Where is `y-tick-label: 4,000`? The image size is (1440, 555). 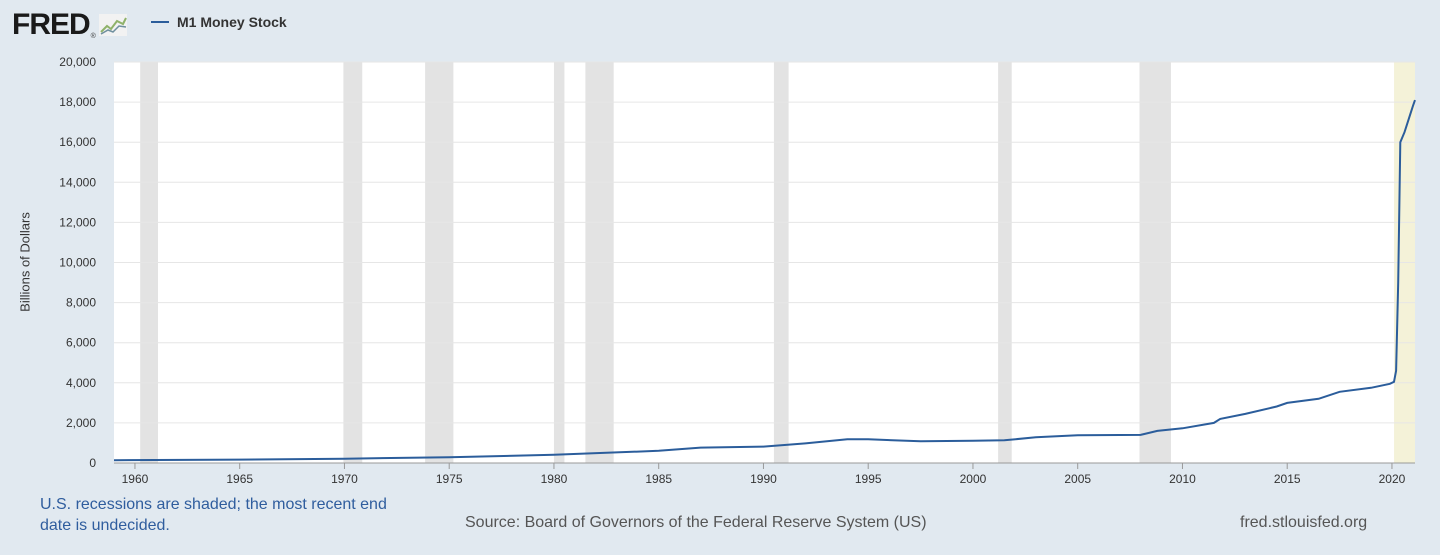
y-tick-label: 4,000 is located at coordinates (81, 383).